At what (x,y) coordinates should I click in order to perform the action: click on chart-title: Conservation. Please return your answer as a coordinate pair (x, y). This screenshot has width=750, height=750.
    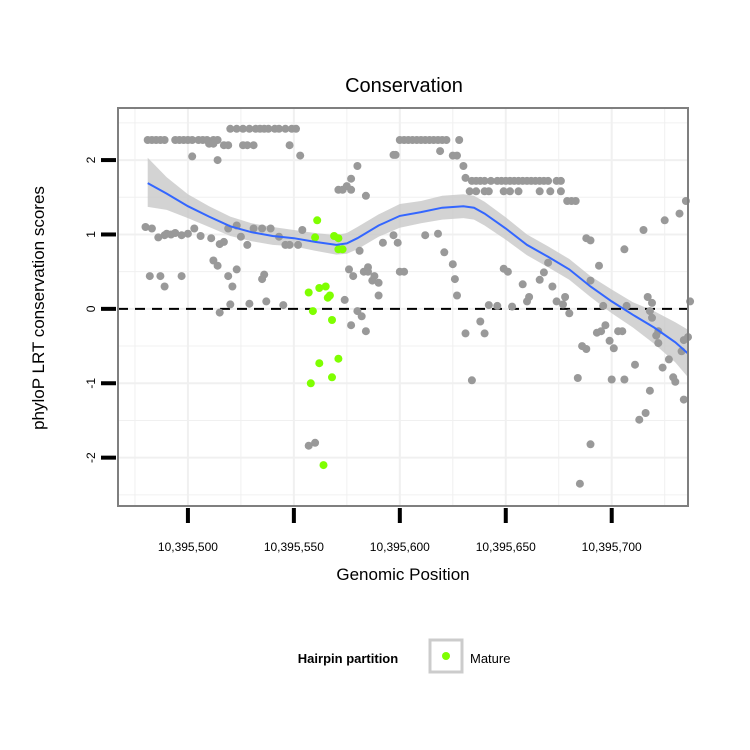
    Looking at the image, I should click on (404, 86).